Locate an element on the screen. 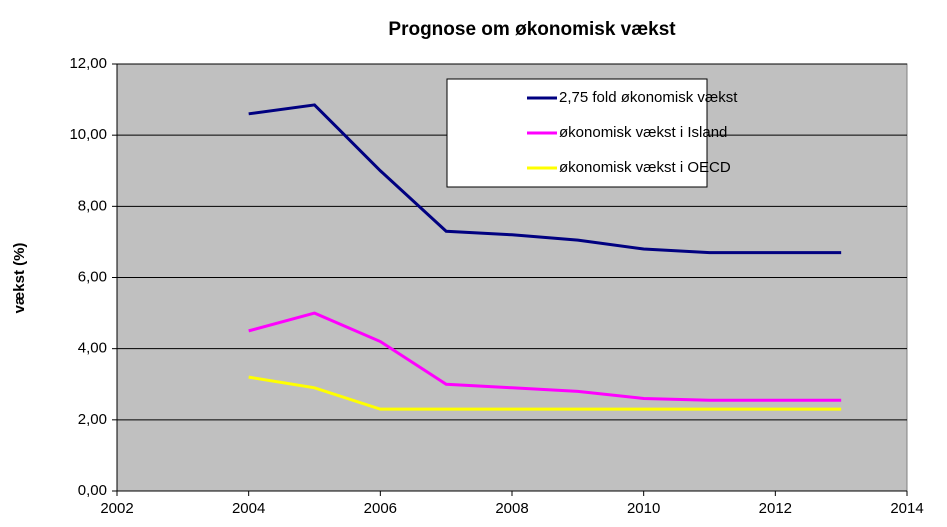 Image resolution: width=947 pixels, height=527 pixels. y-tick-label: 6,00 is located at coordinates (92, 276).